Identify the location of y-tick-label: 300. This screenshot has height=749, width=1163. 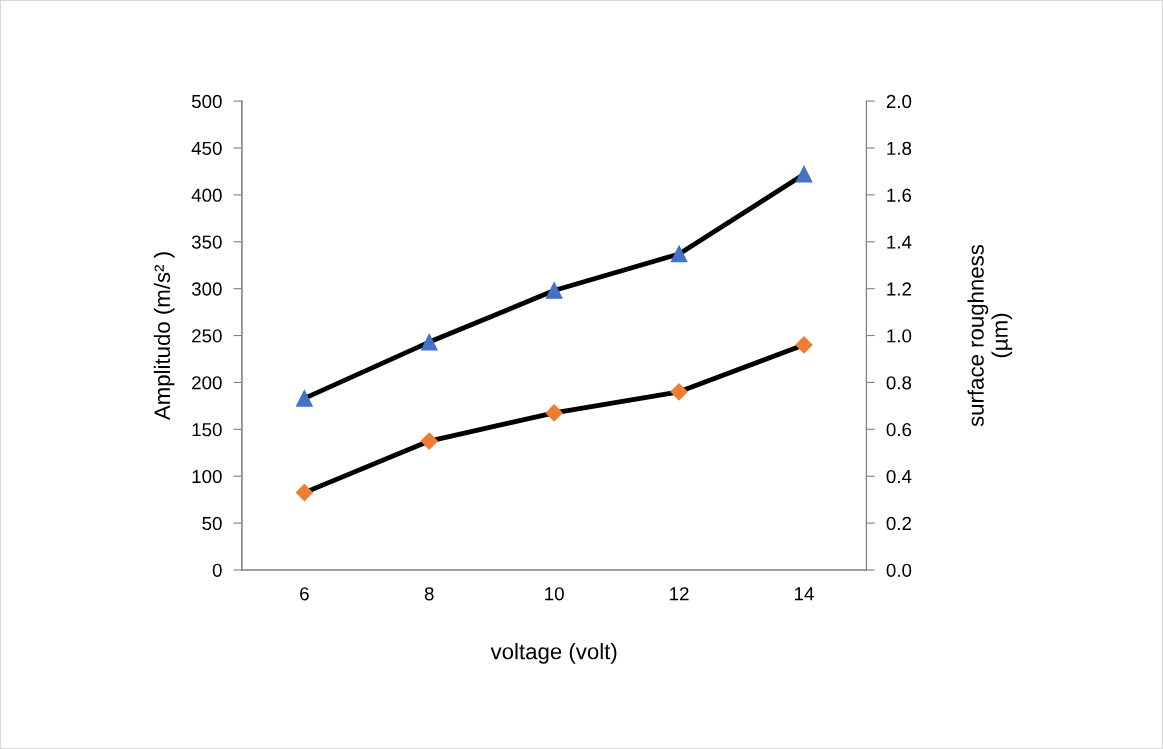
(206, 289).